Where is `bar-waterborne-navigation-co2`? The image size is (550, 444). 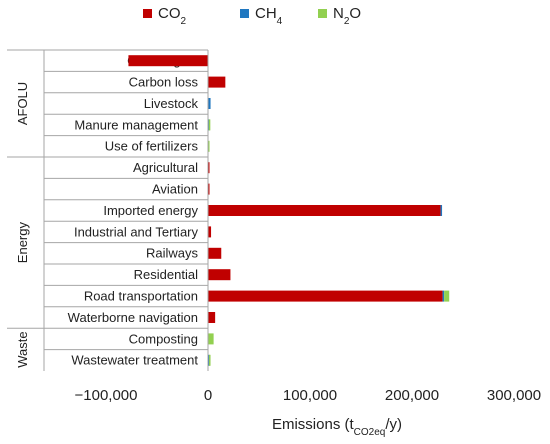 bar-waterborne-navigation-co2 is located at coordinates (212, 317).